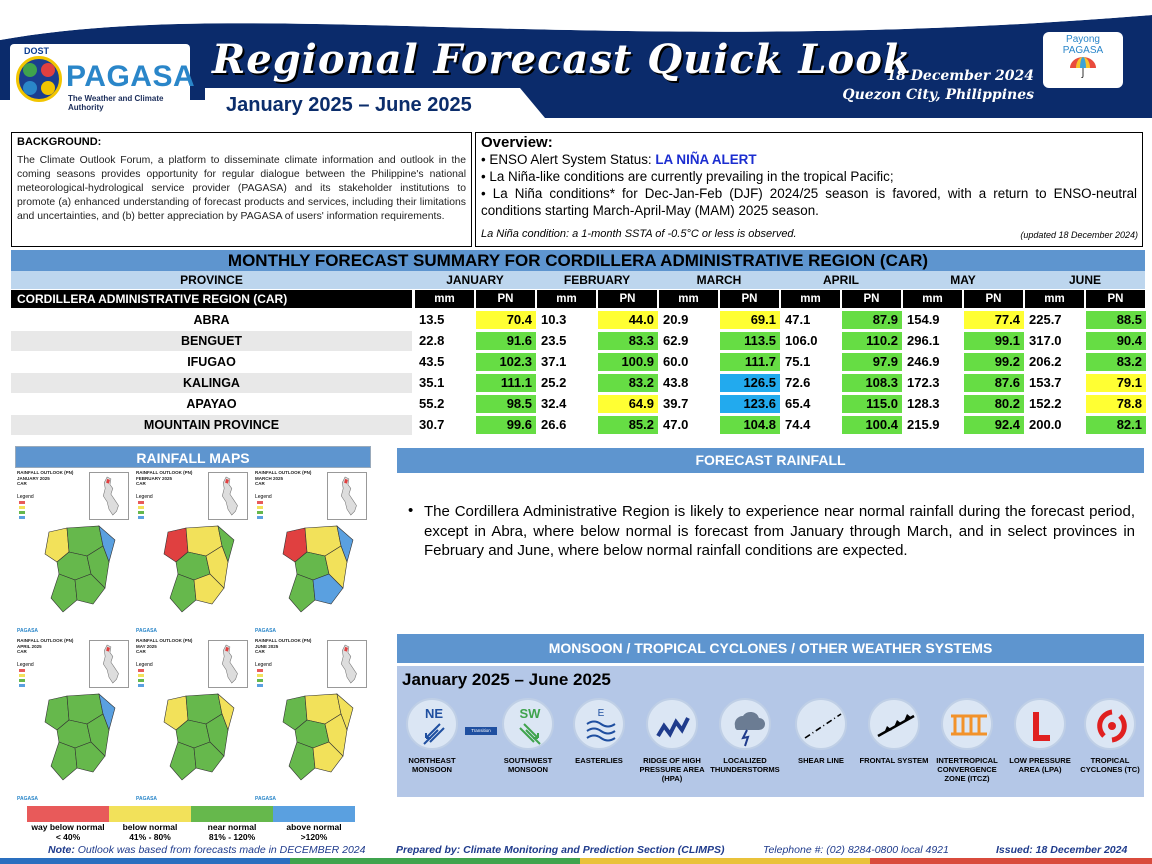  I want to click on rainfall-mm-cell: 200.0, so click(1045, 424).